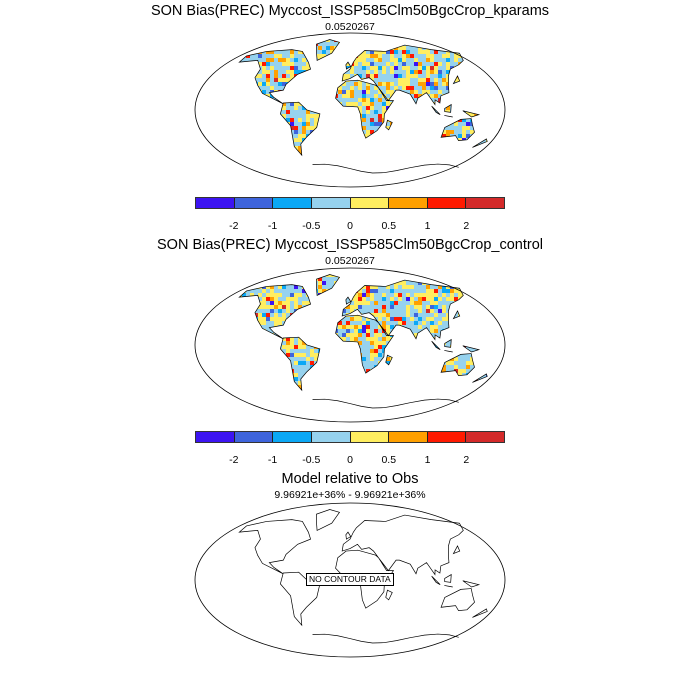 Image resolution: width=700 pixels, height=700 pixels. I want to click on no-contour-data-label: NO CONTOUR DATA, so click(350, 579).